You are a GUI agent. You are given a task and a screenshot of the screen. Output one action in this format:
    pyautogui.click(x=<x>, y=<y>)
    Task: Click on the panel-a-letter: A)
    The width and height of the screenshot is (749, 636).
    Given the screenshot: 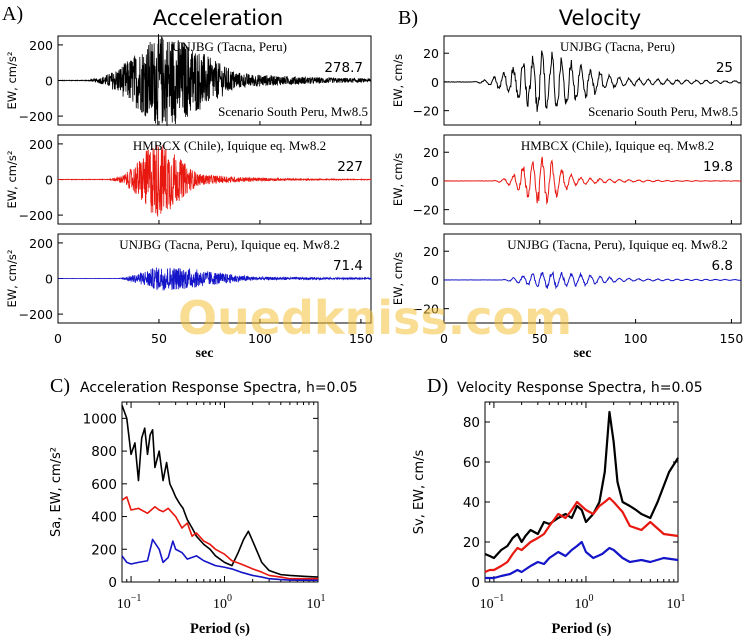 What is the action you would take?
    pyautogui.click(x=12, y=14)
    